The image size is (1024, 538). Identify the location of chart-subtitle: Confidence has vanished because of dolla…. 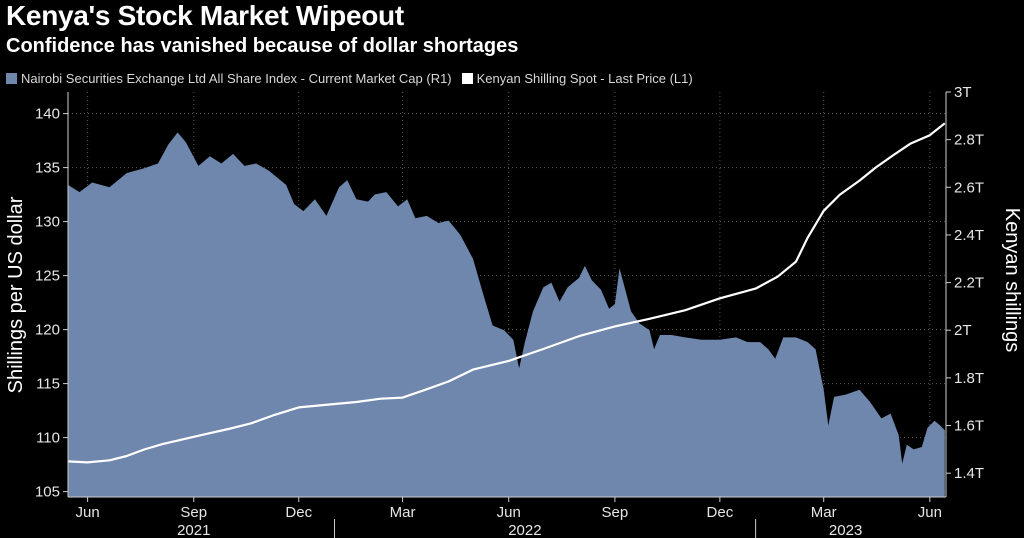
(262, 46).